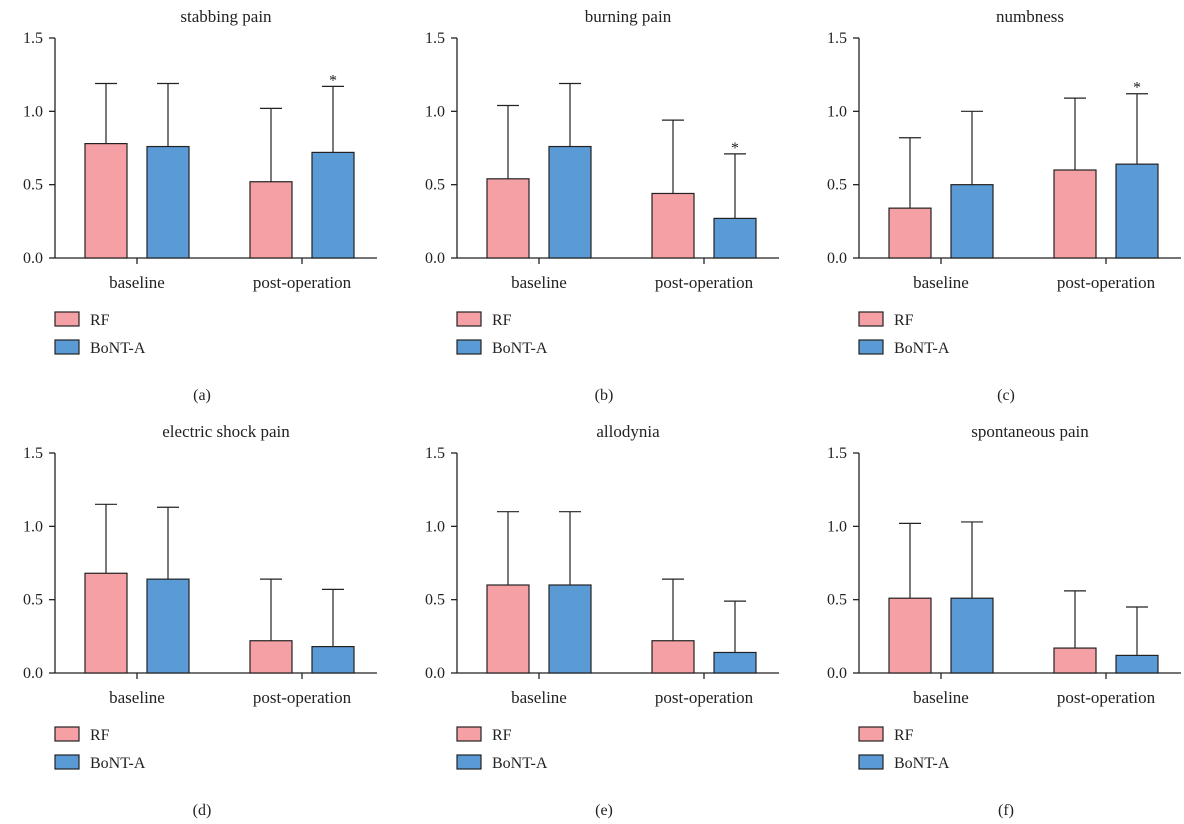  Describe the element at coordinates (226, 431) in the screenshot. I see `chart-title: electric shock pain` at that location.